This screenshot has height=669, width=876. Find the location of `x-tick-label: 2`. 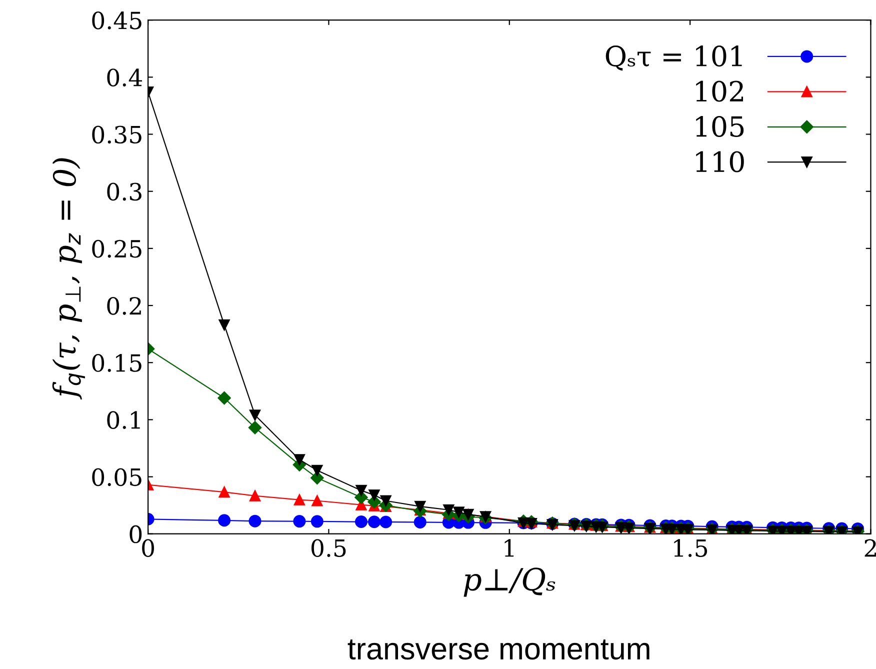

x-tick-label: 2 is located at coordinates (870, 548).